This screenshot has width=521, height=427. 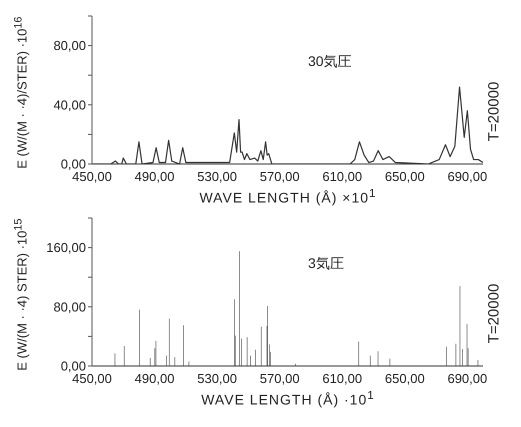 I want to click on x-axis-title: WAVE LENGTH (Å) ·10$^{1}$, so click(x=288, y=398).